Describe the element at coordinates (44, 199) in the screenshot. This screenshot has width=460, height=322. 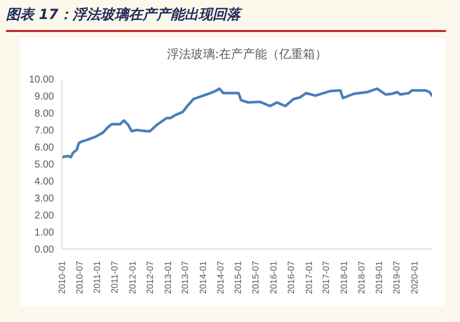
I see `y-tick-label: 3.00` at that location.